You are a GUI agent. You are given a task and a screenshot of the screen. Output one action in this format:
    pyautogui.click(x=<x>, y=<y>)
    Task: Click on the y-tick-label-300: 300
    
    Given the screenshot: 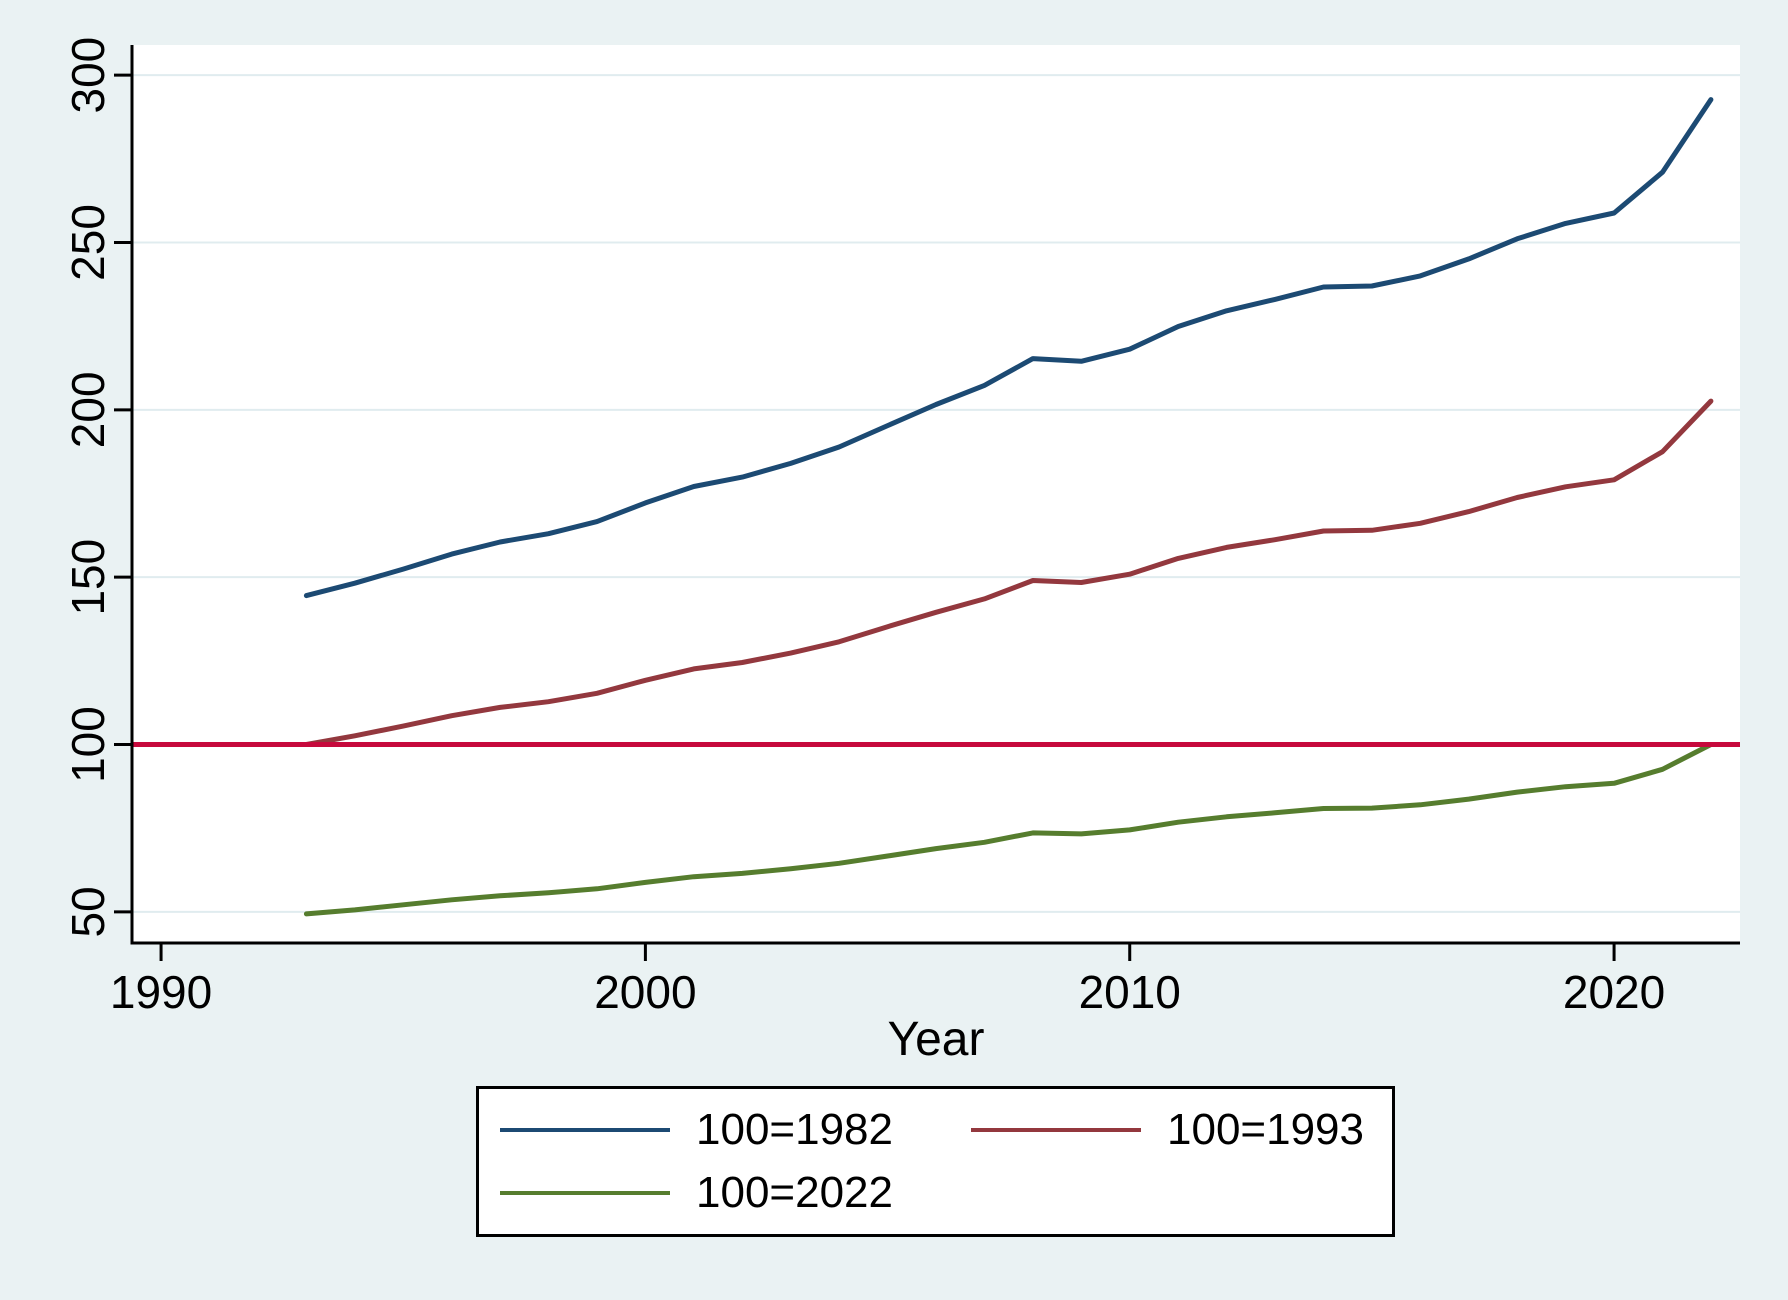 What is the action you would take?
    pyautogui.click(x=88, y=75)
    